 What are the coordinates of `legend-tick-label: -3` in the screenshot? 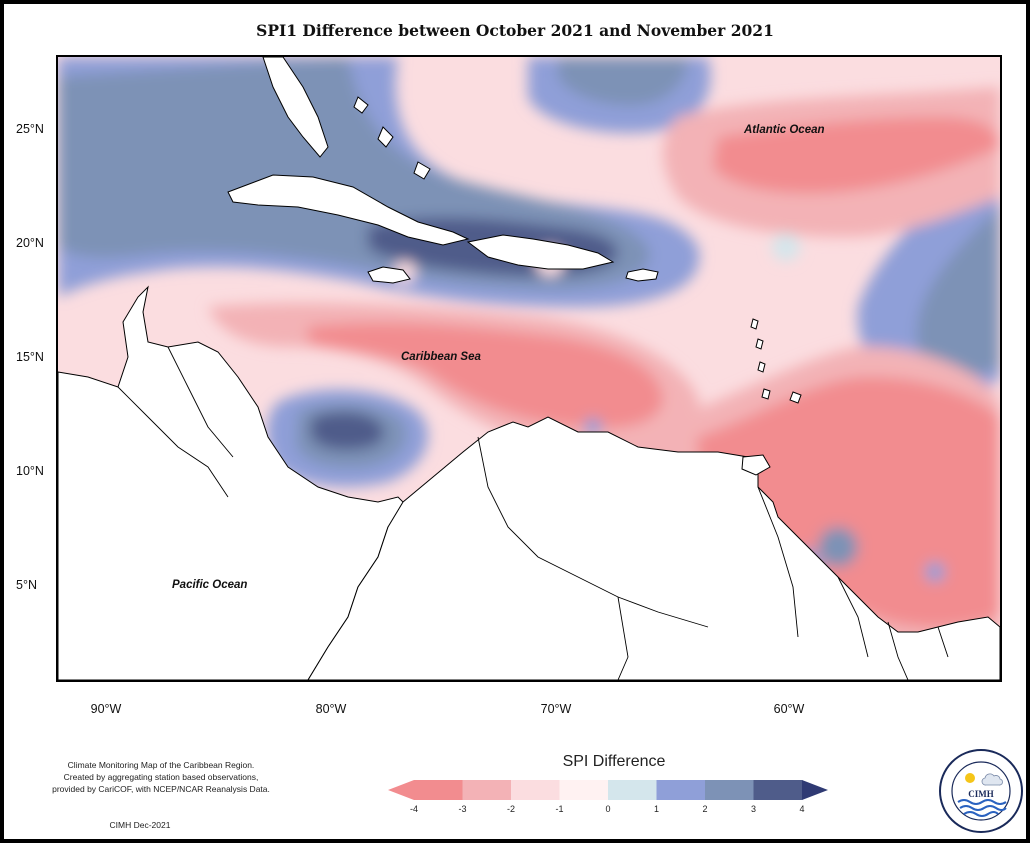 It's located at (462, 809).